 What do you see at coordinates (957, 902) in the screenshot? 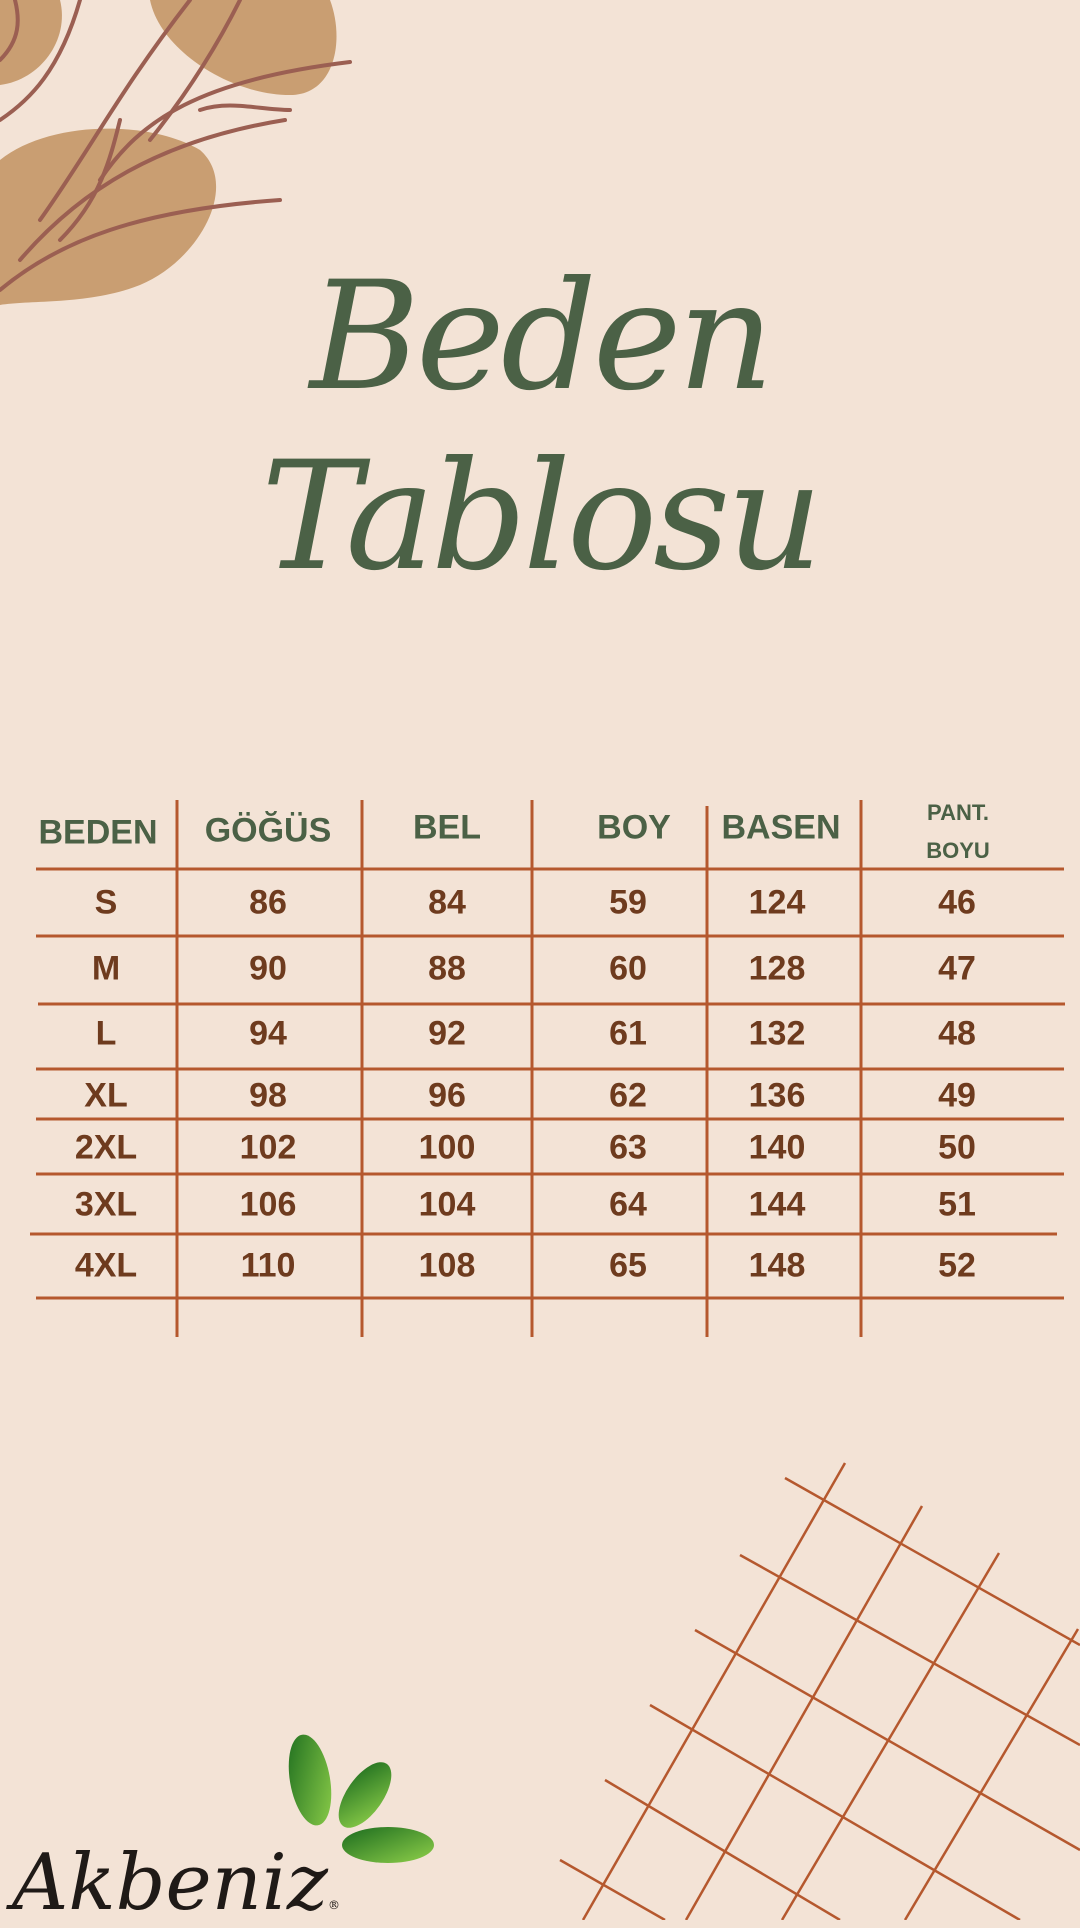
I see `measurement-cell: 46` at bounding box center [957, 902].